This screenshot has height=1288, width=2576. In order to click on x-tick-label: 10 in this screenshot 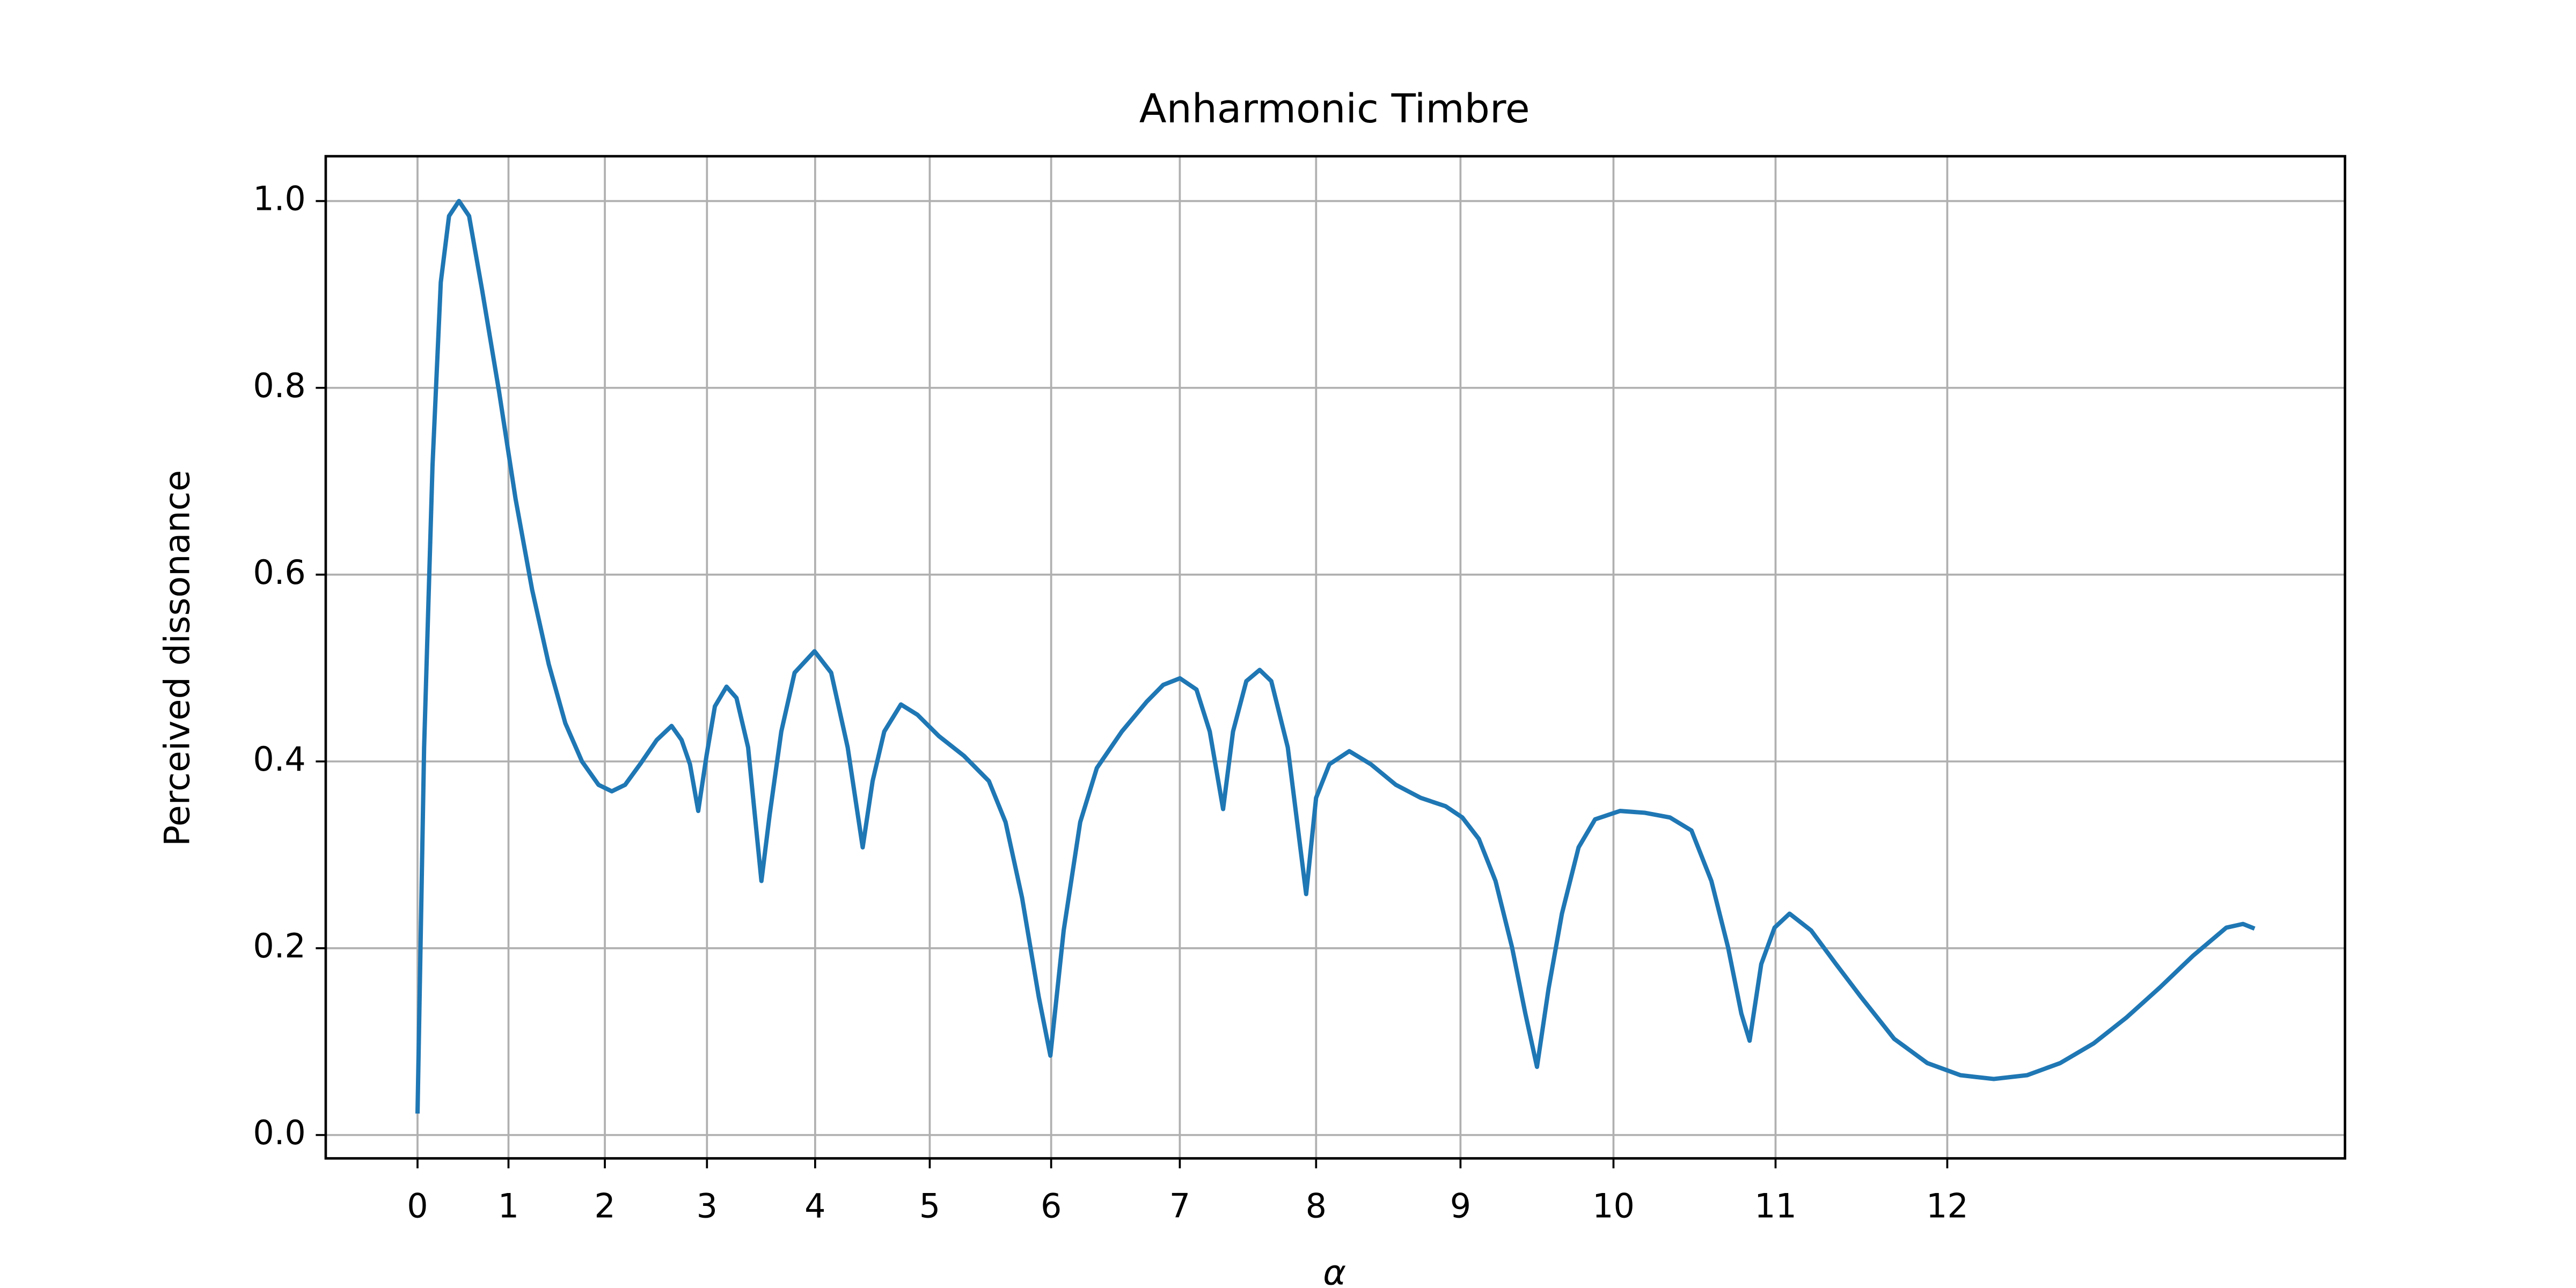, I will do `click(1613, 1206)`.